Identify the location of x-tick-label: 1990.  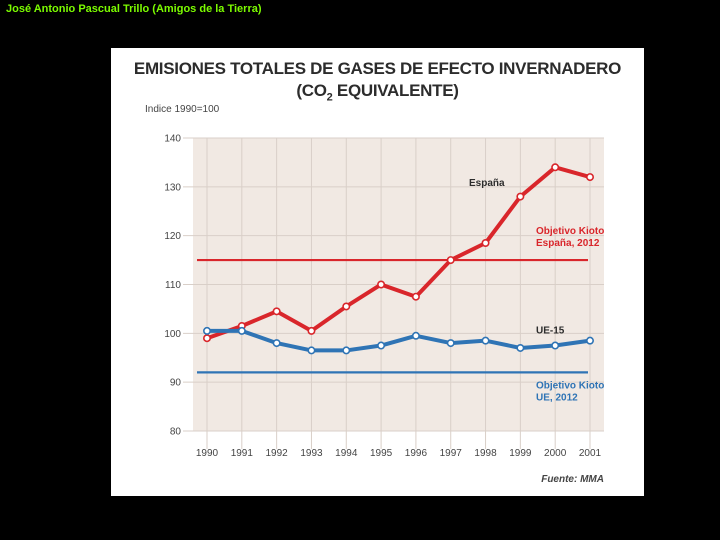
(207, 453).